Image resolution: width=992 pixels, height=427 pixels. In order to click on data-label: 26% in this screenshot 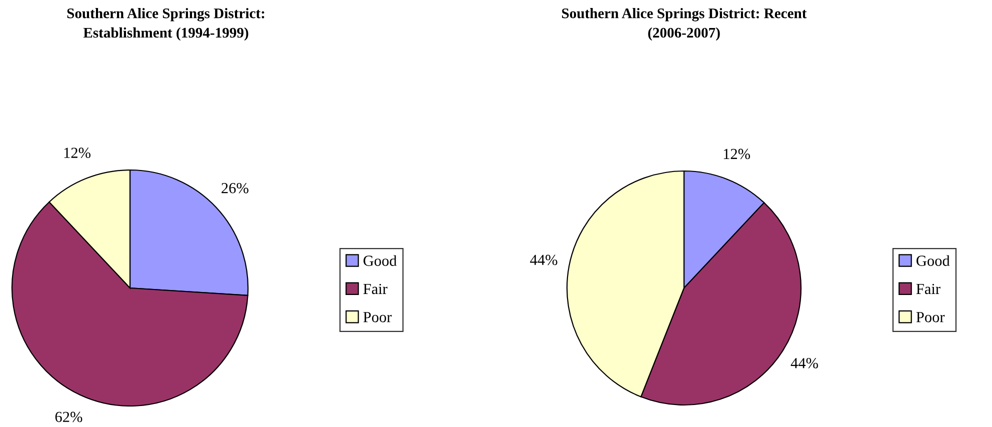, I will do `click(235, 188)`.